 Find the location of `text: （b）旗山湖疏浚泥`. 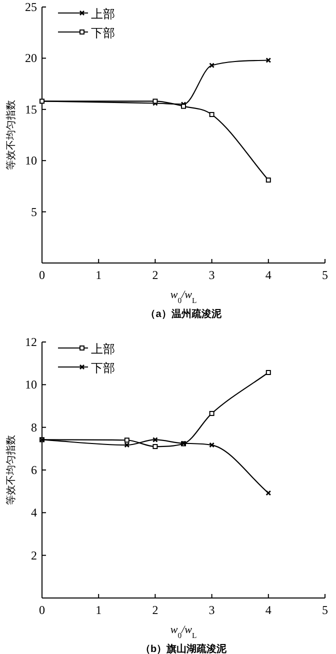

text: （b）旗山湖疏浚泥 is located at coordinates (184, 648).